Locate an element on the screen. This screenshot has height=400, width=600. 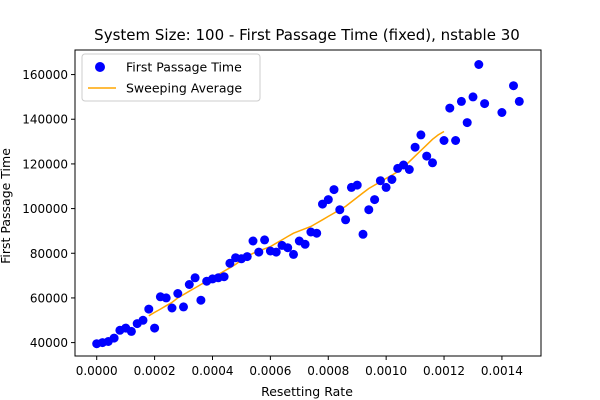
y-axis-ticks: 40000 60000 80000 100000 120000 140000 160000 is located at coordinates (48, 209).